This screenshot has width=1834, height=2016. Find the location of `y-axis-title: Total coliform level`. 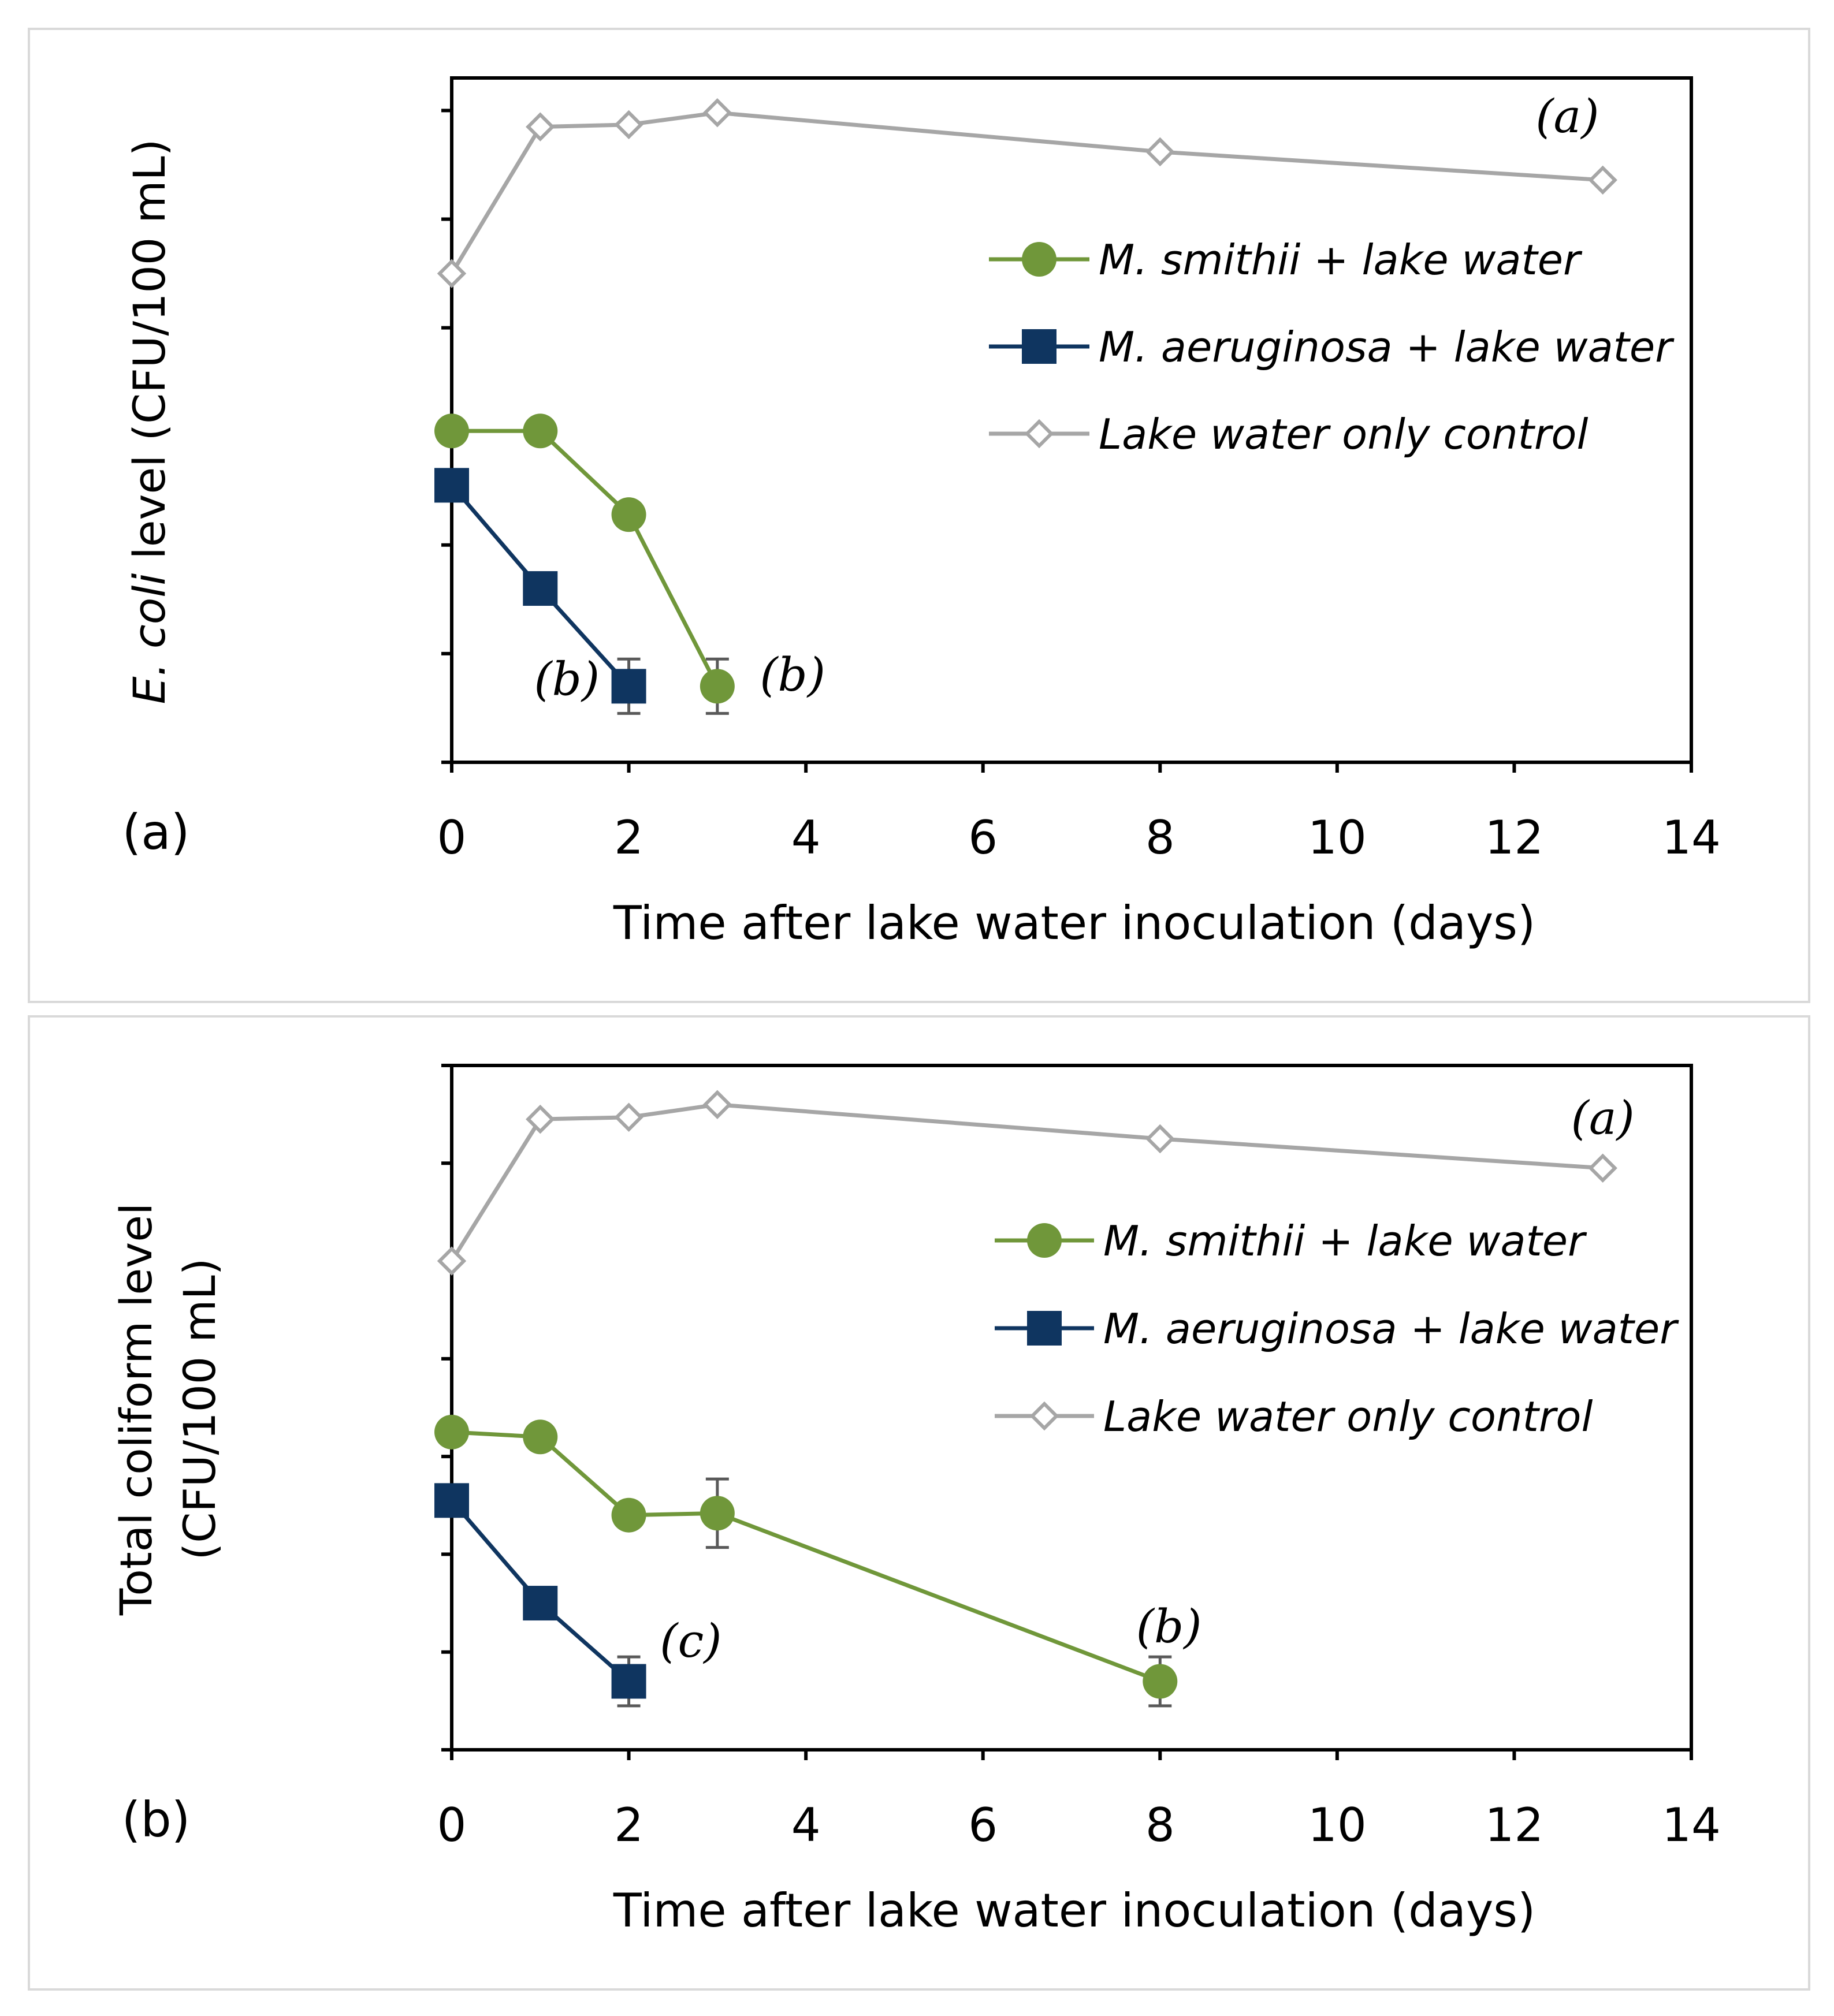

y-axis-title: Total coliform level is located at coordinates (136, 1410).